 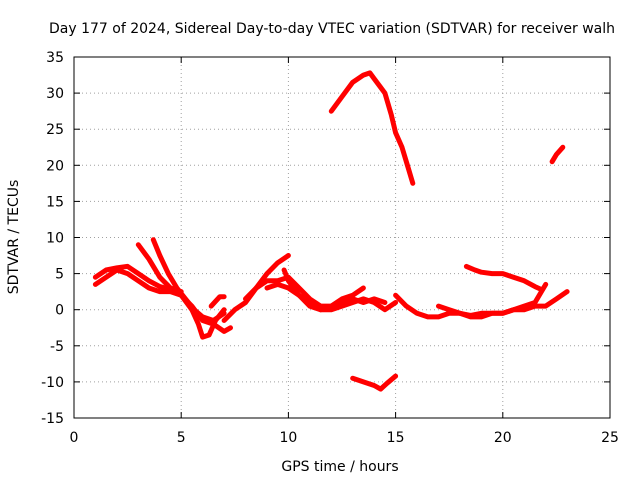 I want to click on y-tick-label: 0, so click(x=59, y=311).